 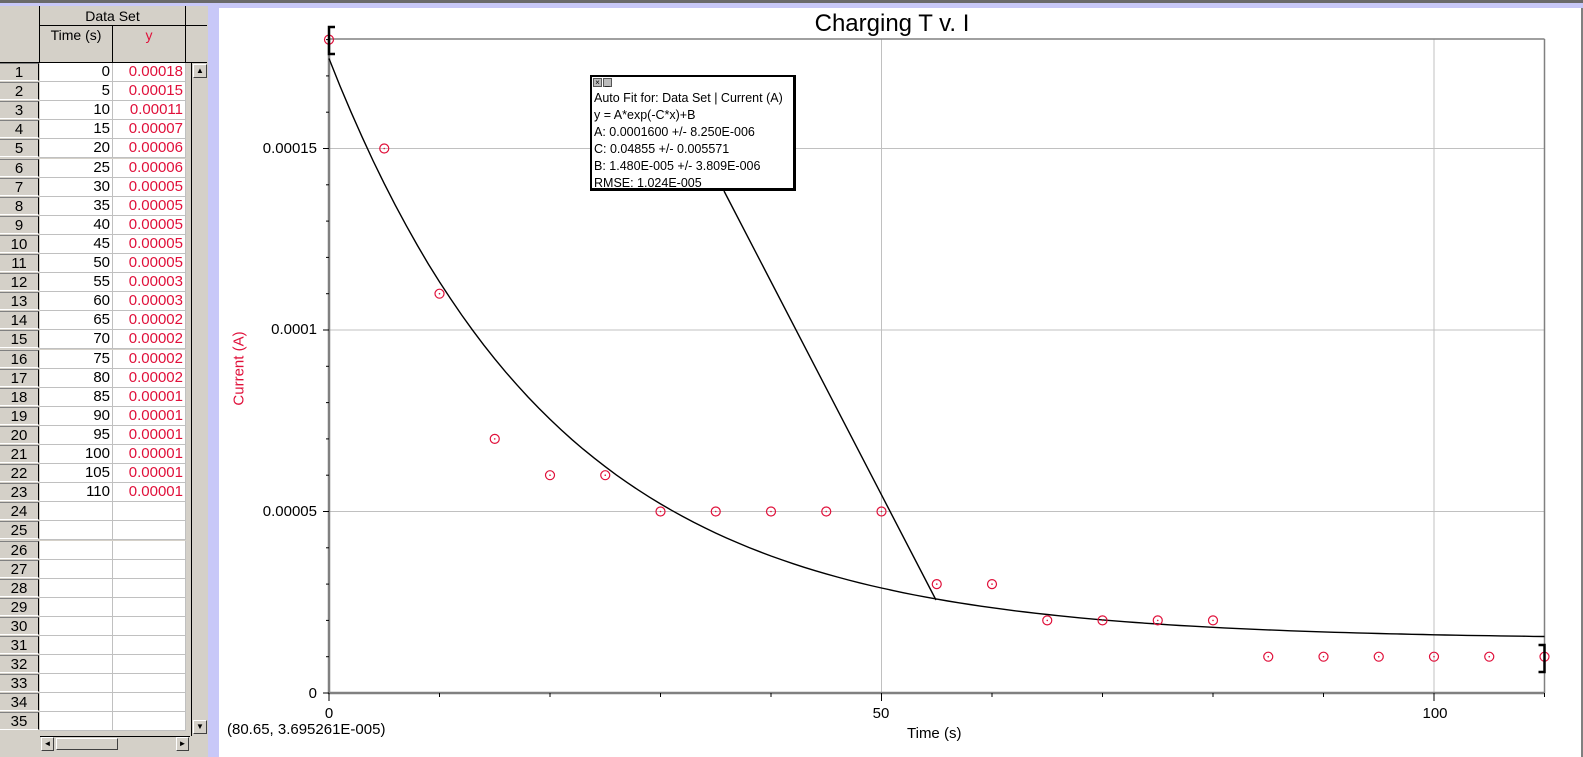 What do you see at coordinates (76, 244) in the screenshot?
I see `cell-time: 45` at bounding box center [76, 244].